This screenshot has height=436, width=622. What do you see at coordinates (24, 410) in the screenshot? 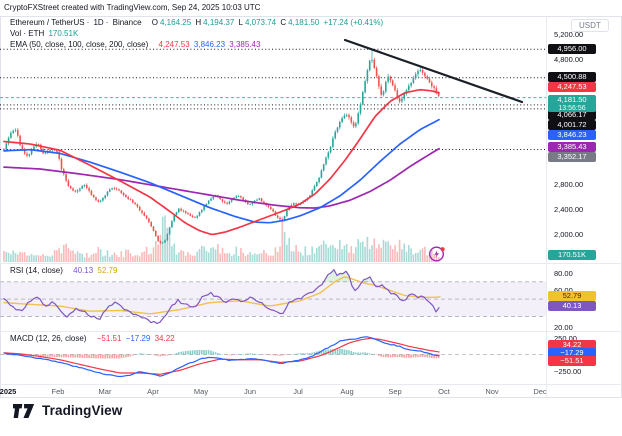
I see `tradingview-logo-icon` at bounding box center [24, 410].